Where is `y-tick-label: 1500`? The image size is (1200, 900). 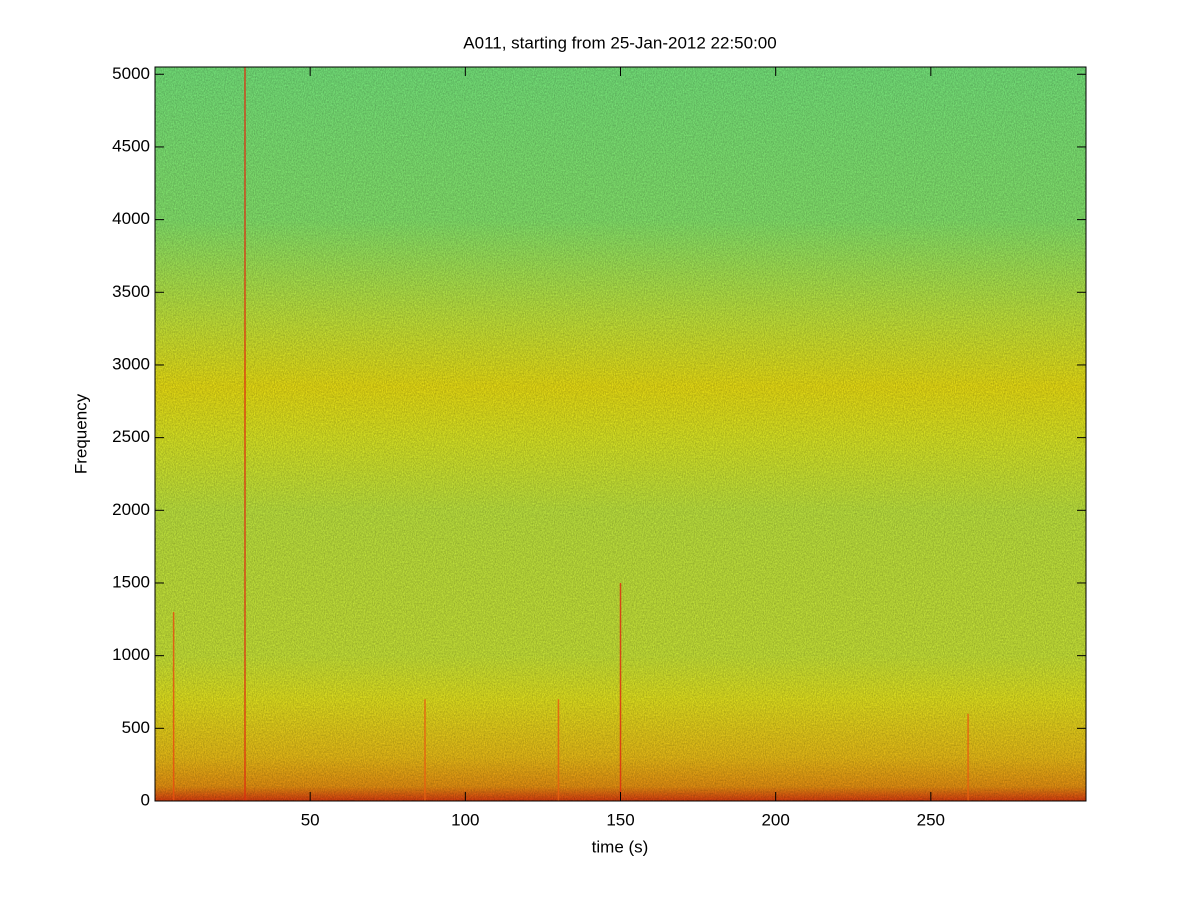
y-tick-label: 1500 is located at coordinates (131, 581).